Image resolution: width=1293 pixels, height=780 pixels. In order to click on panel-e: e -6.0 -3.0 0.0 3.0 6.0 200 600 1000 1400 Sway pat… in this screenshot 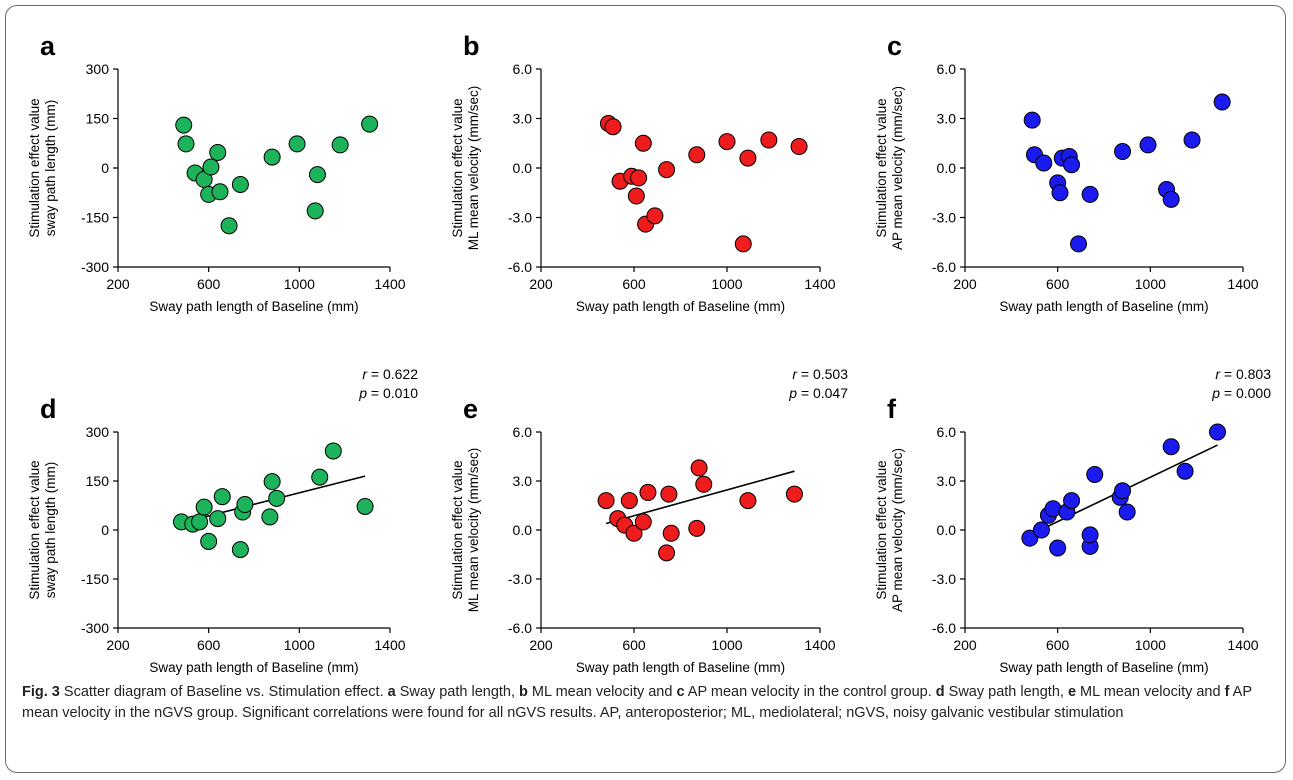, I will do `click(649, 520)`.